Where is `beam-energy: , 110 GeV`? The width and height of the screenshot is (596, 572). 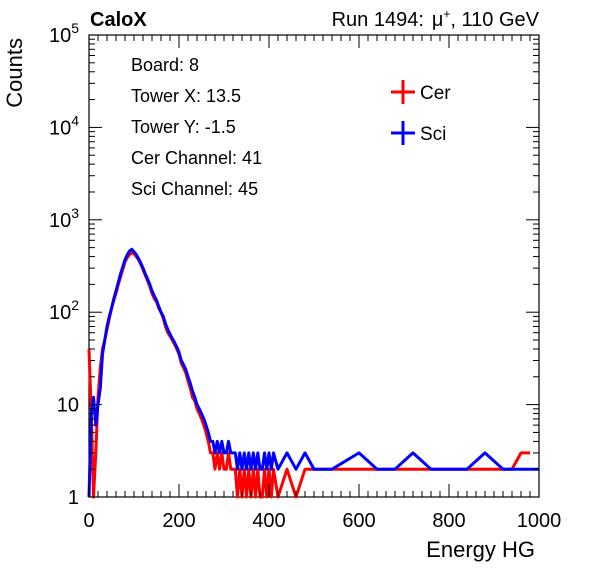
beam-energy: , 110 GeV is located at coordinates (494, 20).